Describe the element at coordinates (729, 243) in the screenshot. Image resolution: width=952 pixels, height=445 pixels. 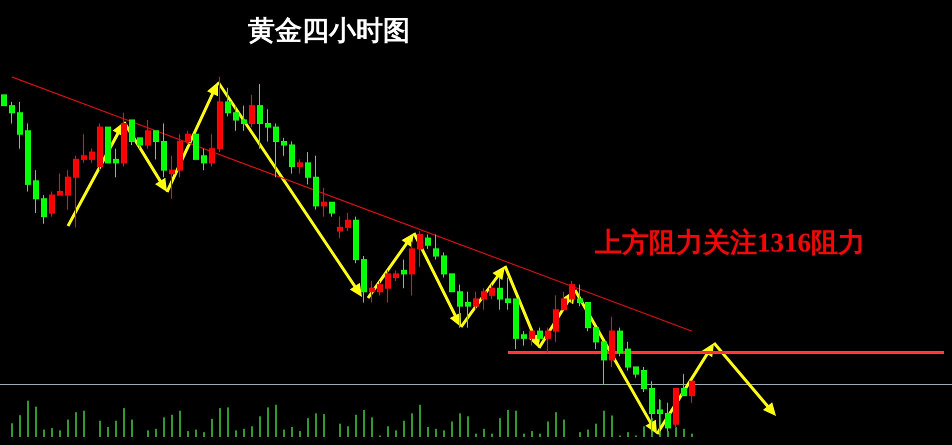
I see `annotation: 上方阻力关注1316阻力` at that location.